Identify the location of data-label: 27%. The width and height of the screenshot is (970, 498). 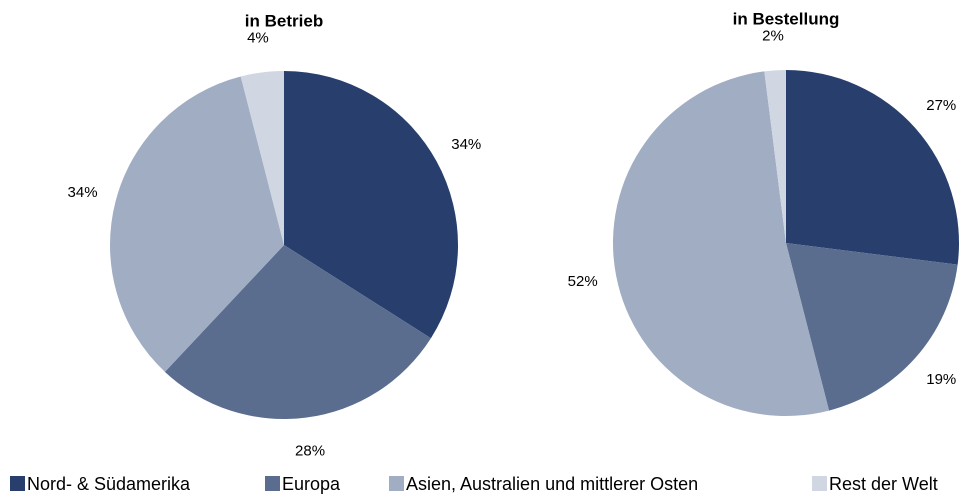
(941, 105).